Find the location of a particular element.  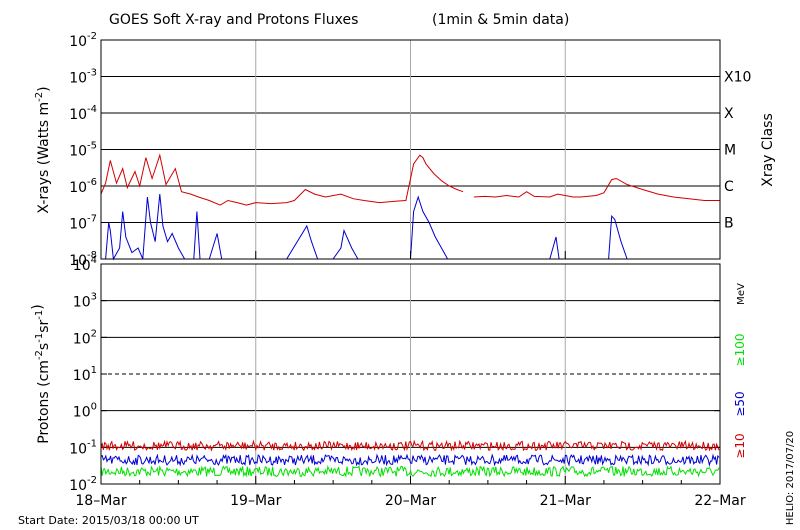

proton-ytick-label: 10² is located at coordinates (85, 337).